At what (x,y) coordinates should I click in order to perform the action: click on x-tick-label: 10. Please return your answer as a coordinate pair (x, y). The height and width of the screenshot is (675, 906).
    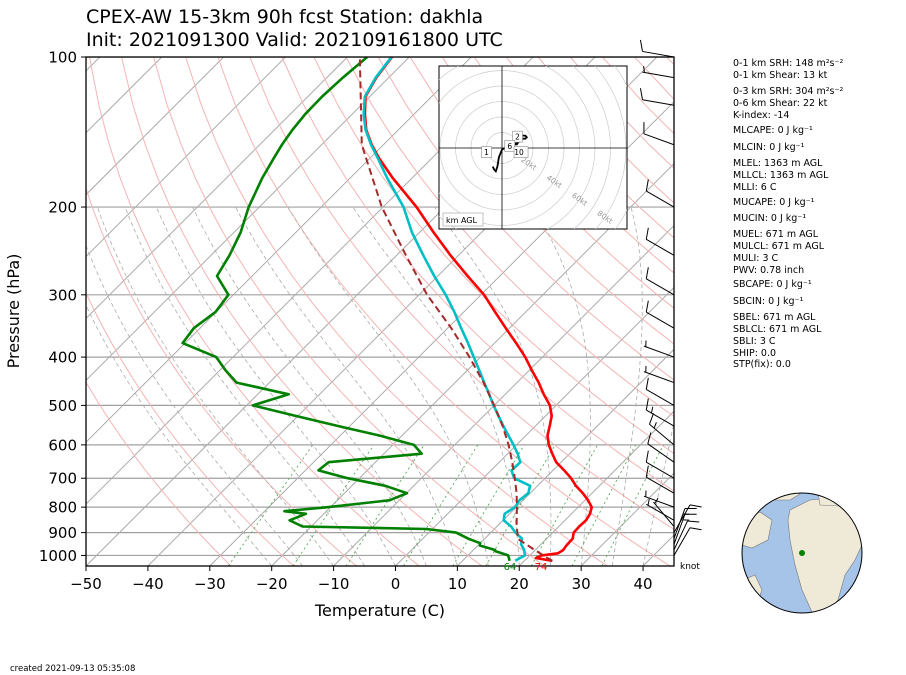
    Looking at the image, I should click on (457, 584).